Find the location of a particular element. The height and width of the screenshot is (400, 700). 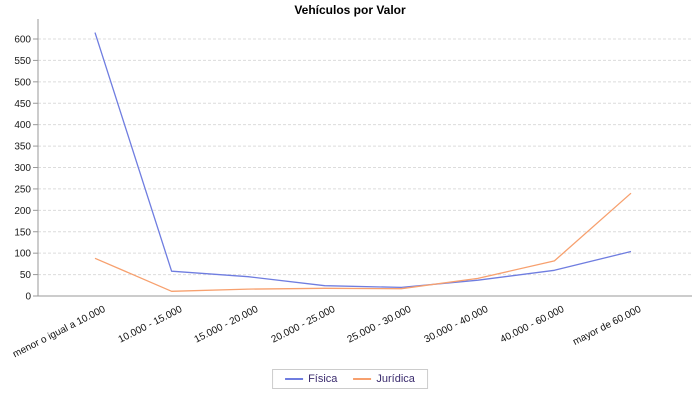

y-tick-label: 450 is located at coordinates (22, 104).